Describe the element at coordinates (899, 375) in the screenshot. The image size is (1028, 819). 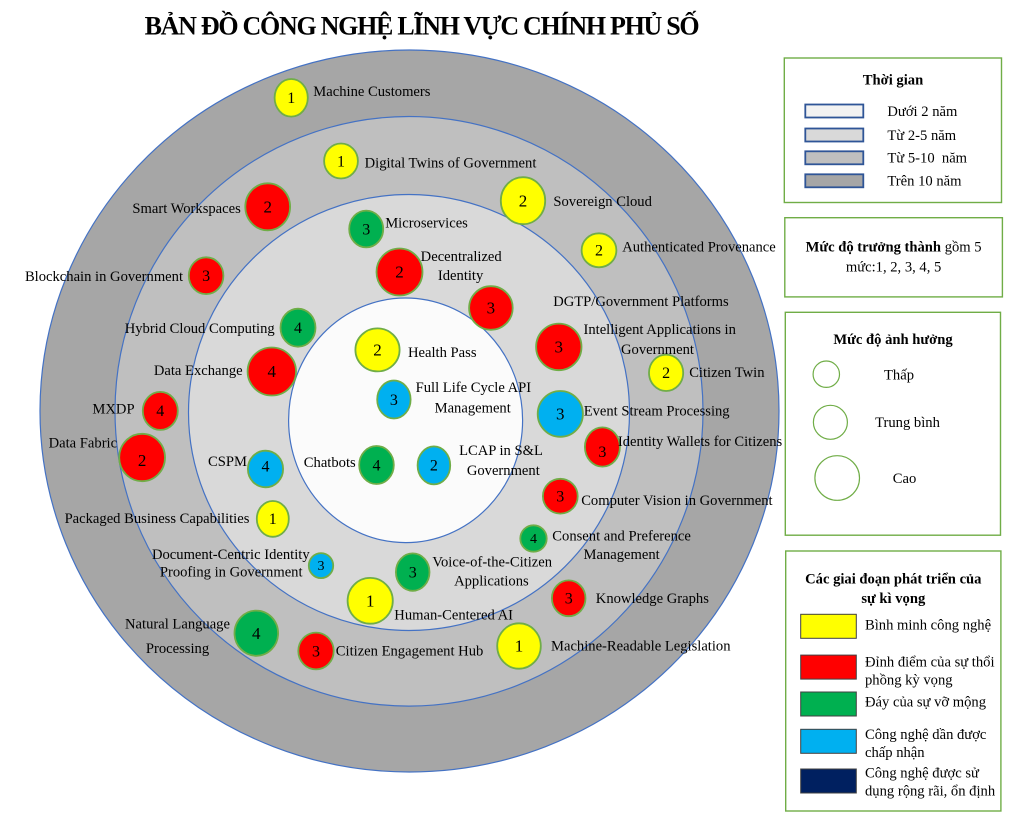
I see `svg-text: Thấp` at that location.